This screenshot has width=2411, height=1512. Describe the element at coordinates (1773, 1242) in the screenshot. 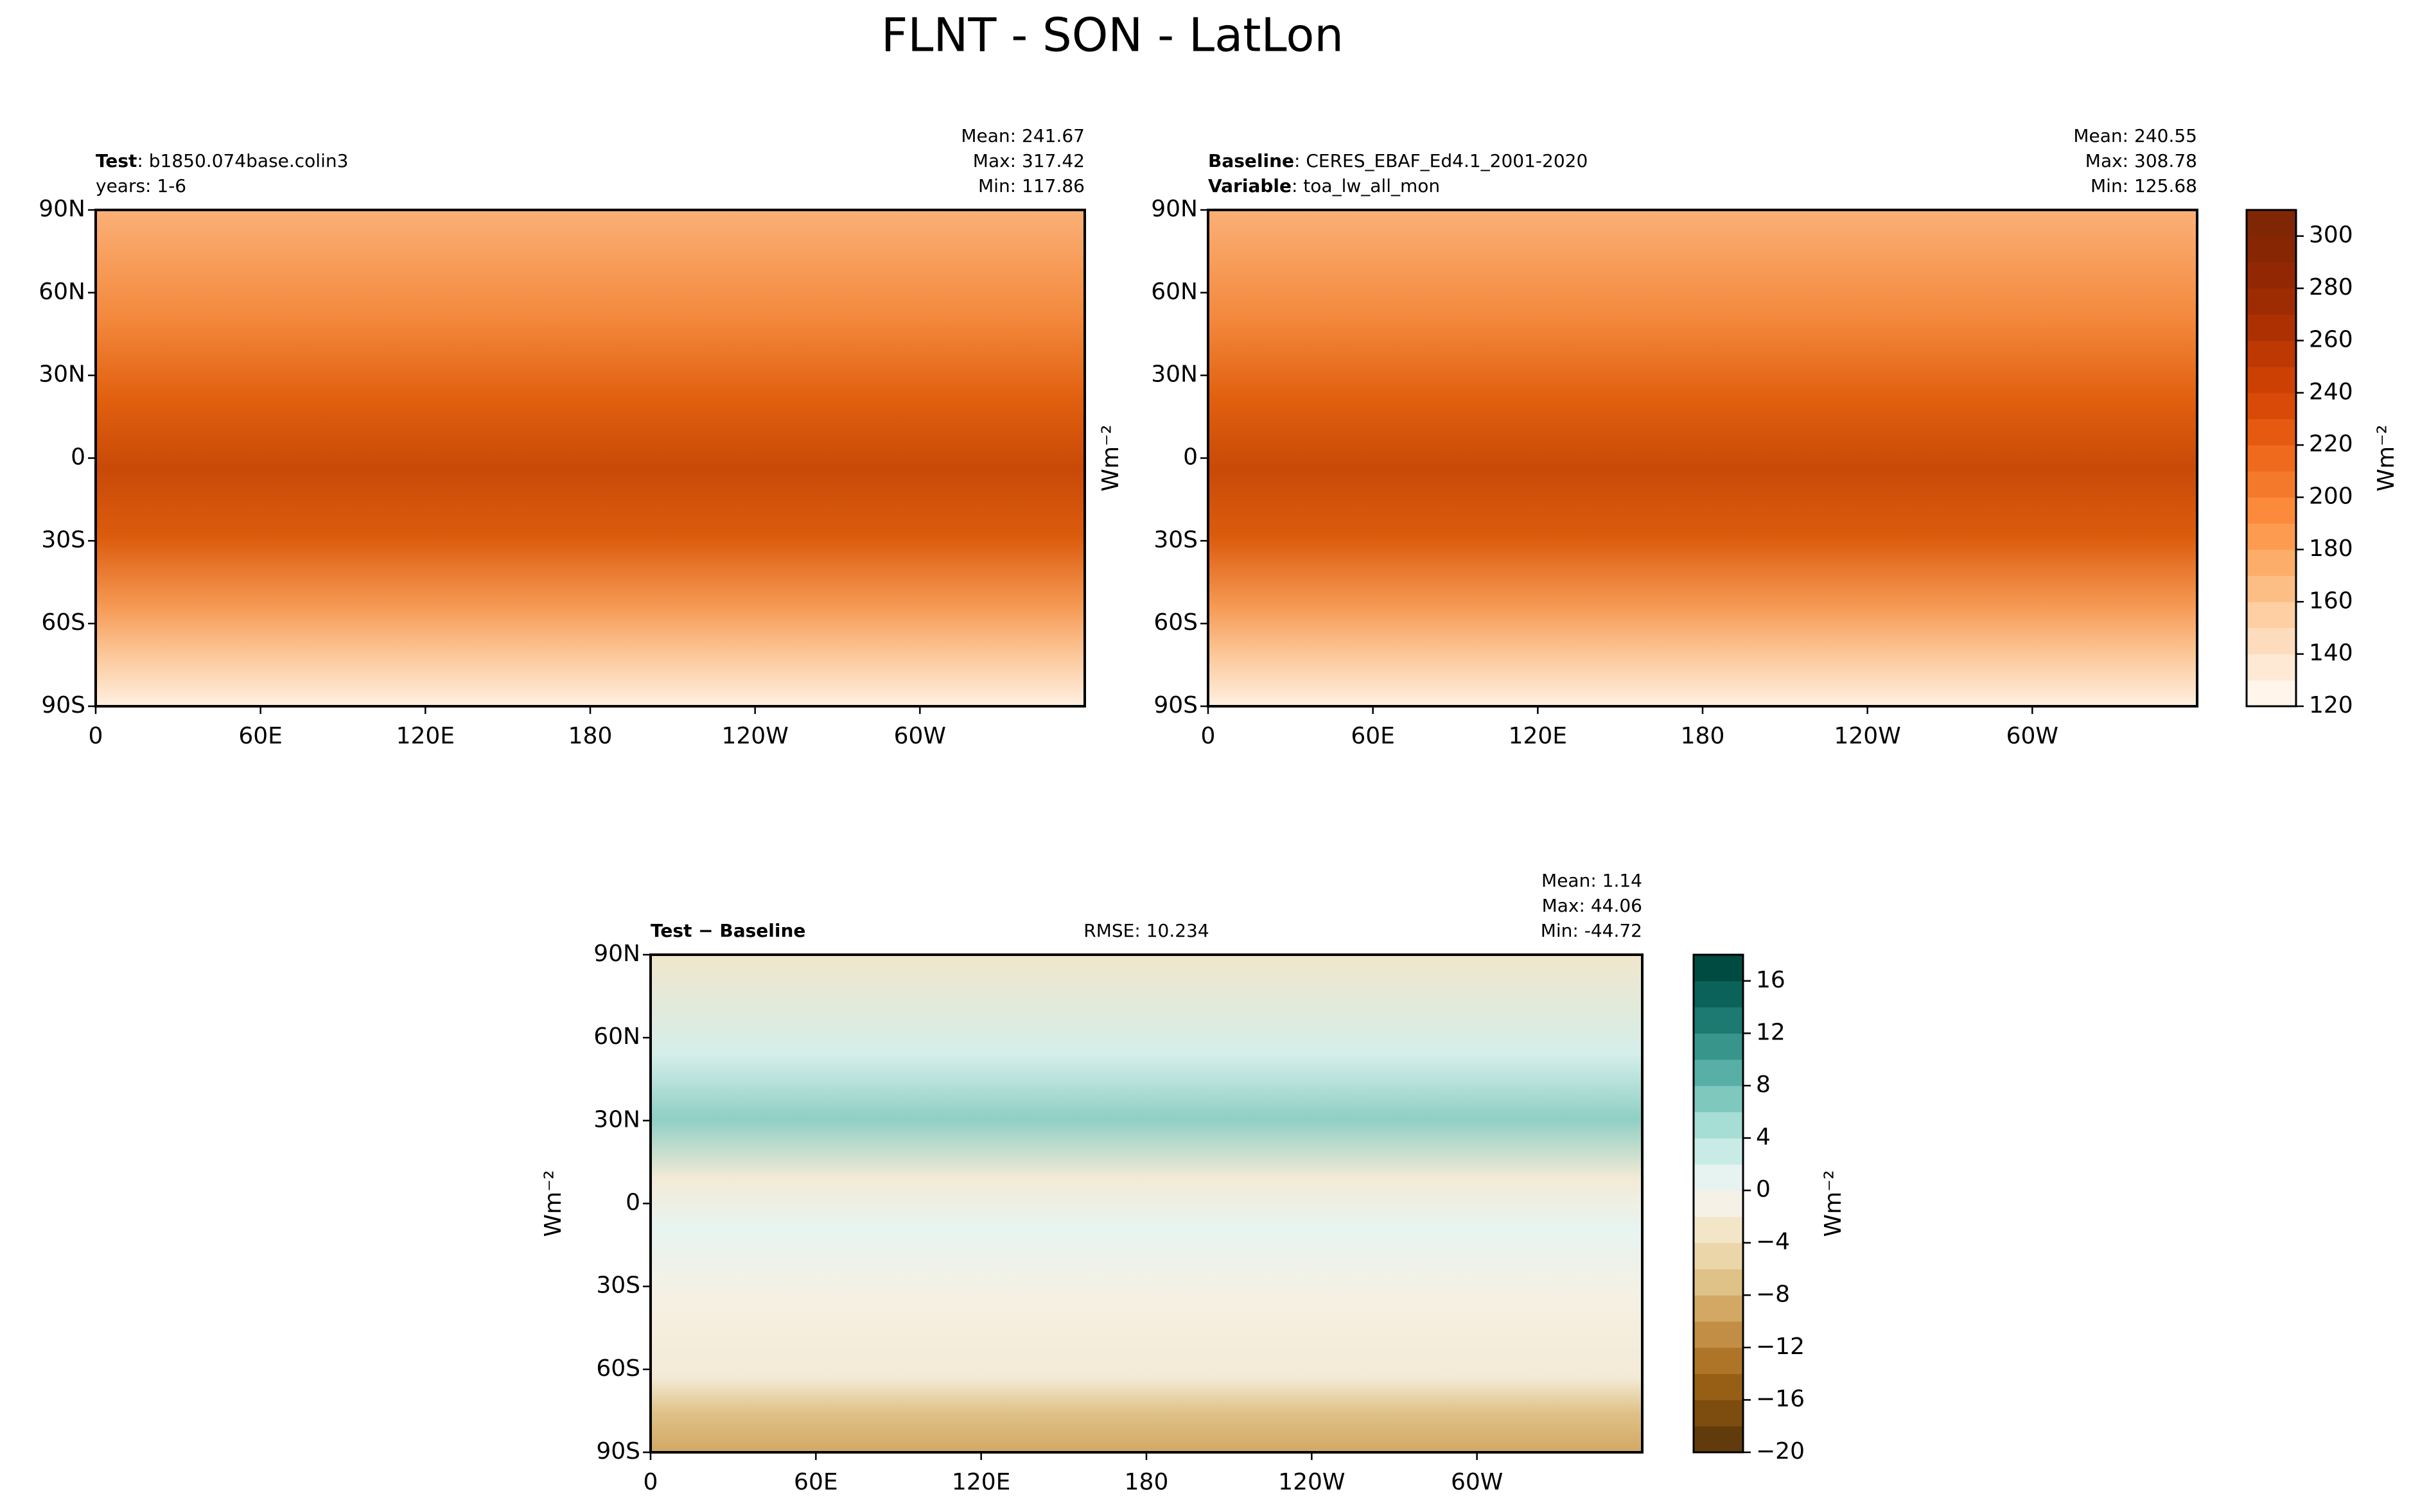

I see `colorbar-tick-label: −4` at that location.